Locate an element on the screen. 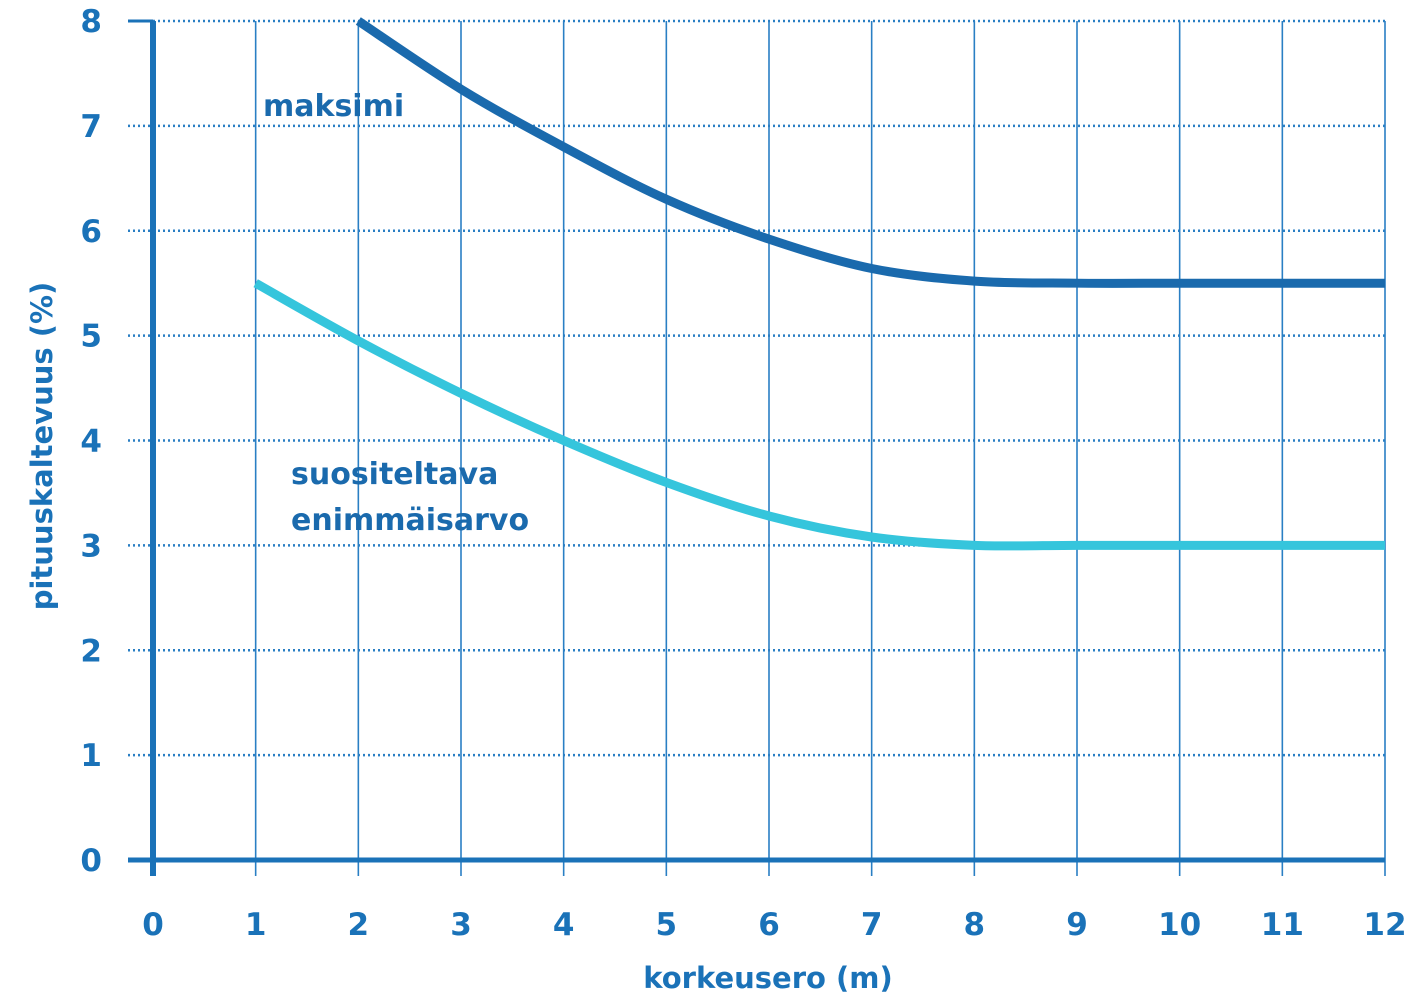  y-tick-label: 4 is located at coordinates (91, 442).